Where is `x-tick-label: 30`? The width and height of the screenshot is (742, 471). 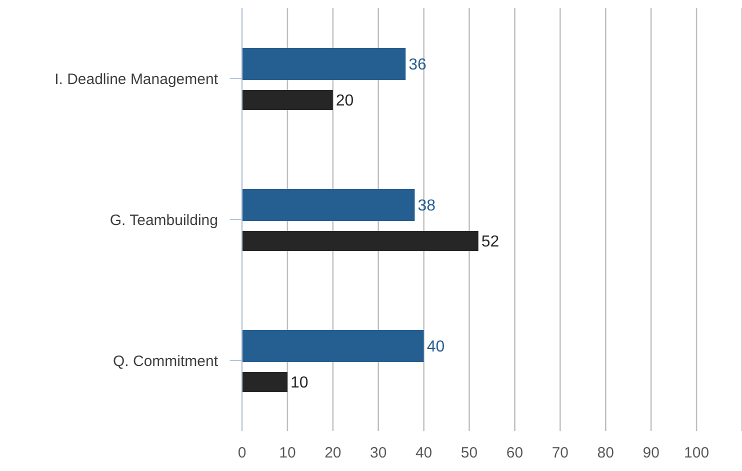
x-tick-label: 30 is located at coordinates (378, 453).